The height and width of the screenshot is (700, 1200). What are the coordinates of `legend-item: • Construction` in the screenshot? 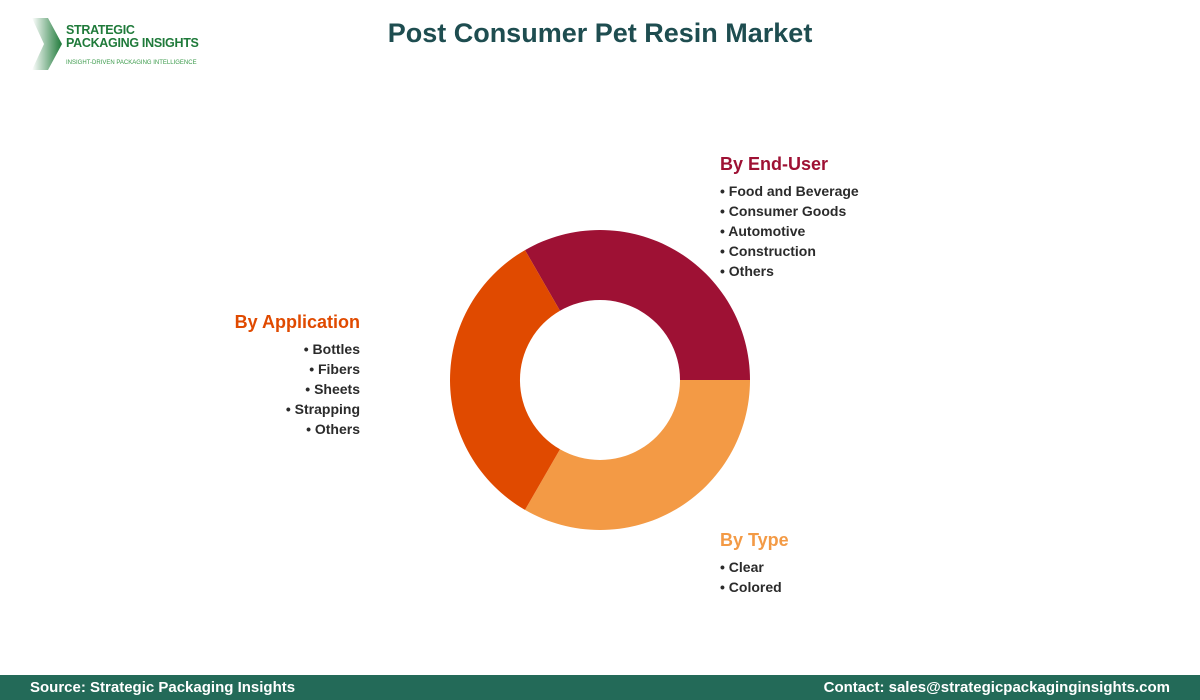 It's located at (768, 251).